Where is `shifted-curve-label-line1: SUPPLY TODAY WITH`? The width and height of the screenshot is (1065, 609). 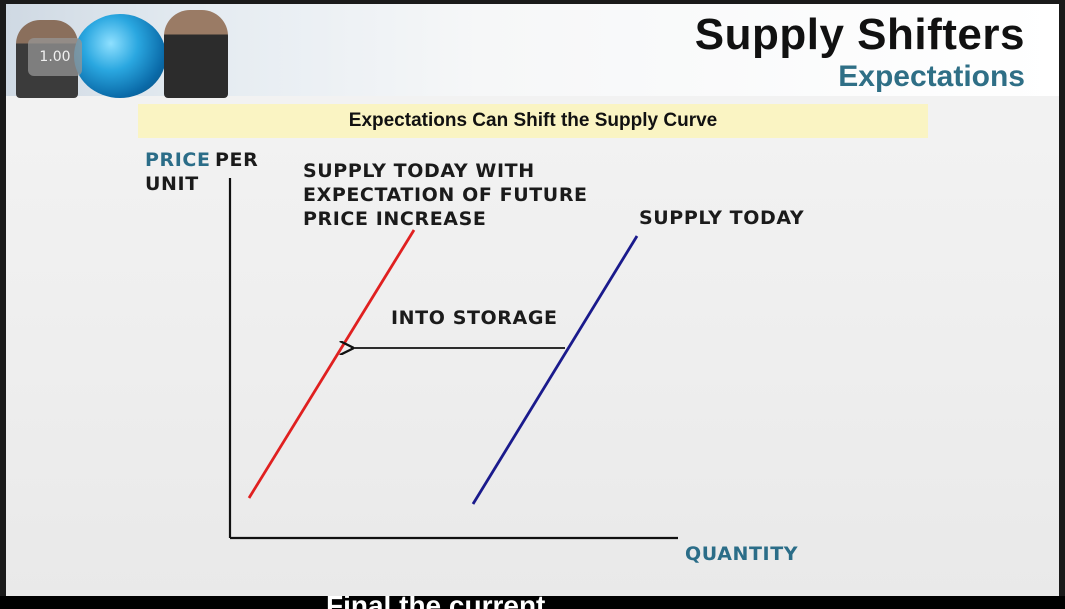
shifted-curve-label-line1: SUPPLY TODAY WITH is located at coordinates (419, 171).